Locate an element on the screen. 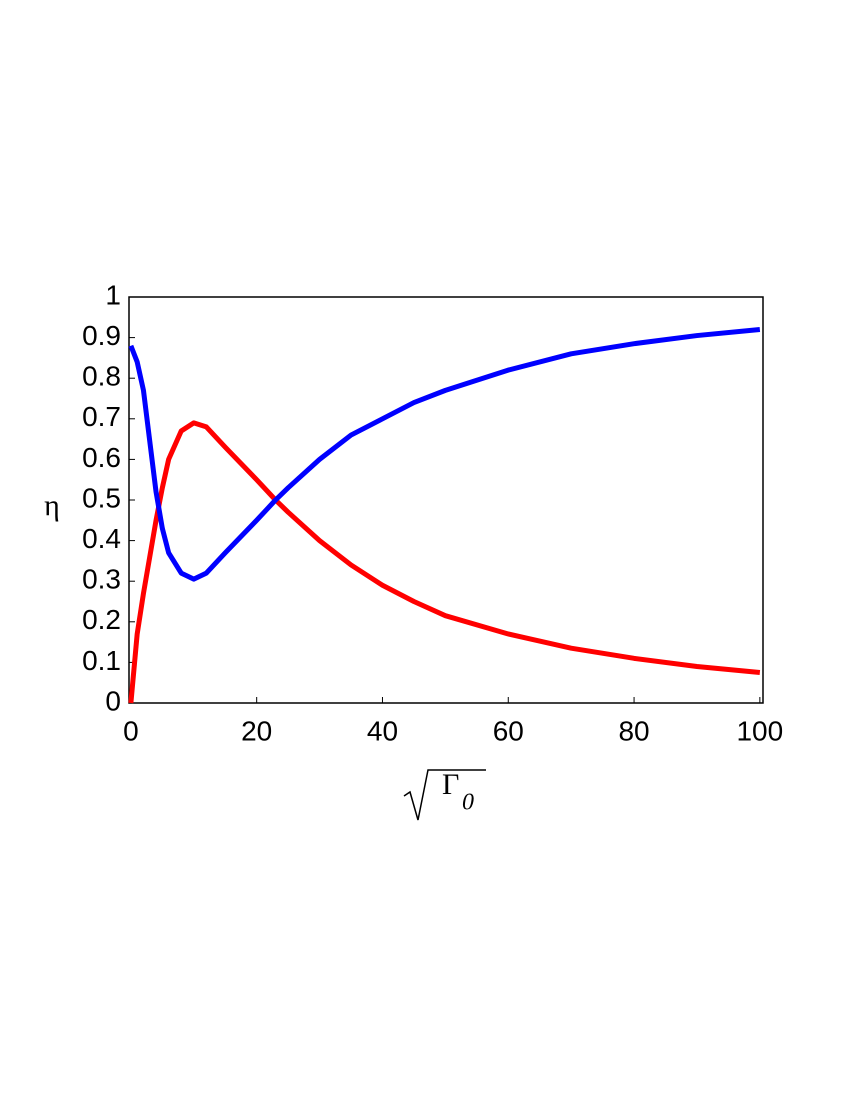  y-tick-label: 0.6 is located at coordinates (101, 457).